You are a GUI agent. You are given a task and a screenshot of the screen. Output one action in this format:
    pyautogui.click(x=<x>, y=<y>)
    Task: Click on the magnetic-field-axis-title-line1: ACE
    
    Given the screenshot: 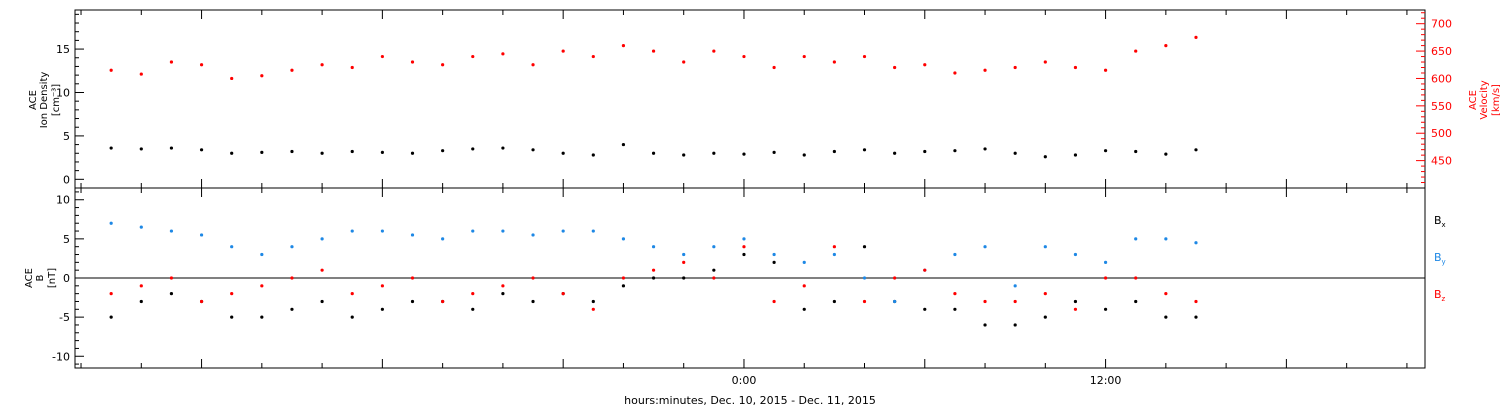 What is the action you would take?
    pyautogui.click(x=29, y=278)
    